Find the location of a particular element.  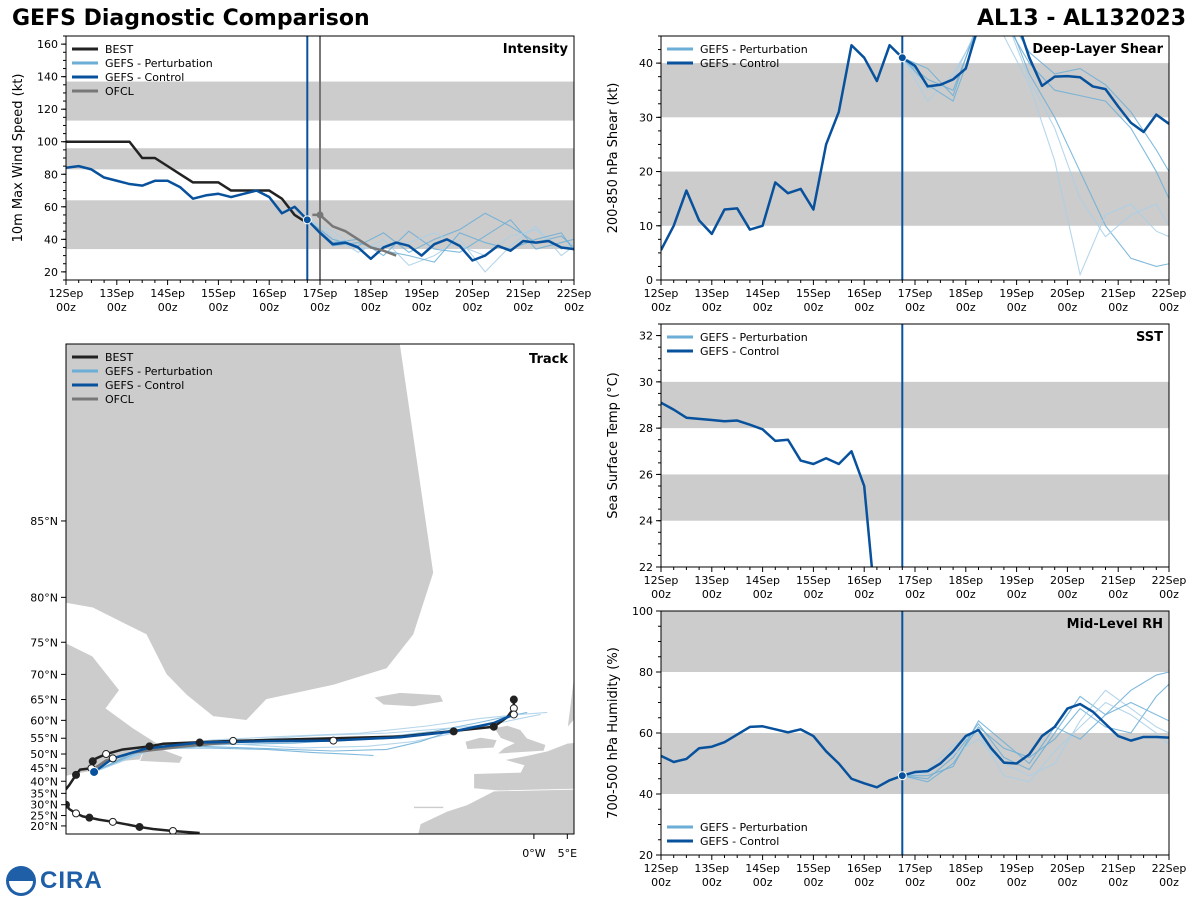

current-position-marker is located at coordinates (94, 771).